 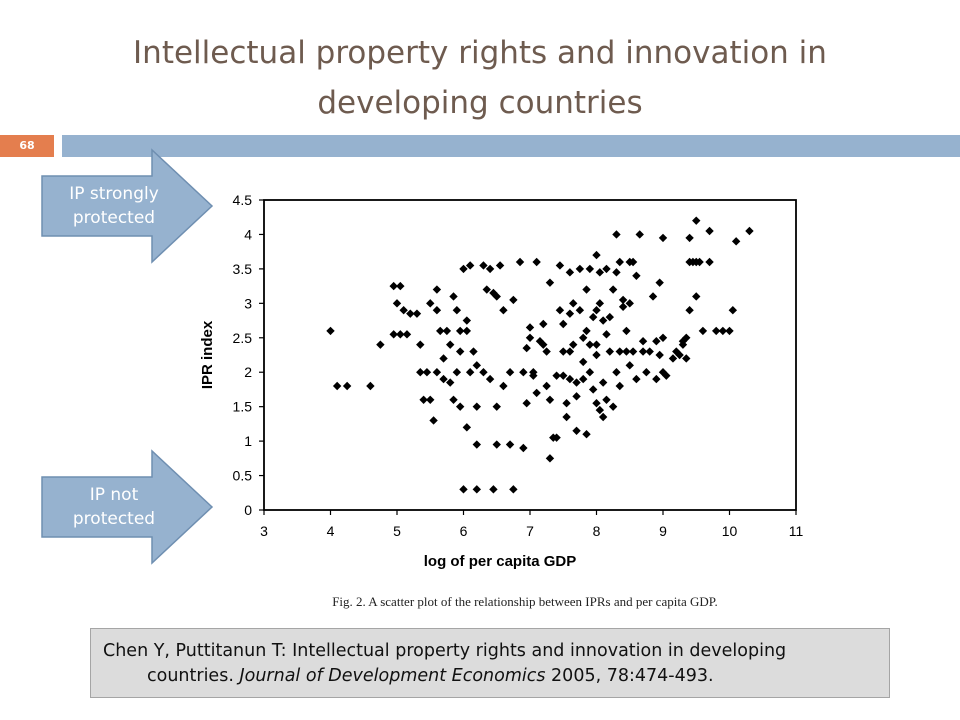 What do you see at coordinates (392, 676) in the screenshot?
I see `citation-journal: Journal of Development Economics` at bounding box center [392, 676].